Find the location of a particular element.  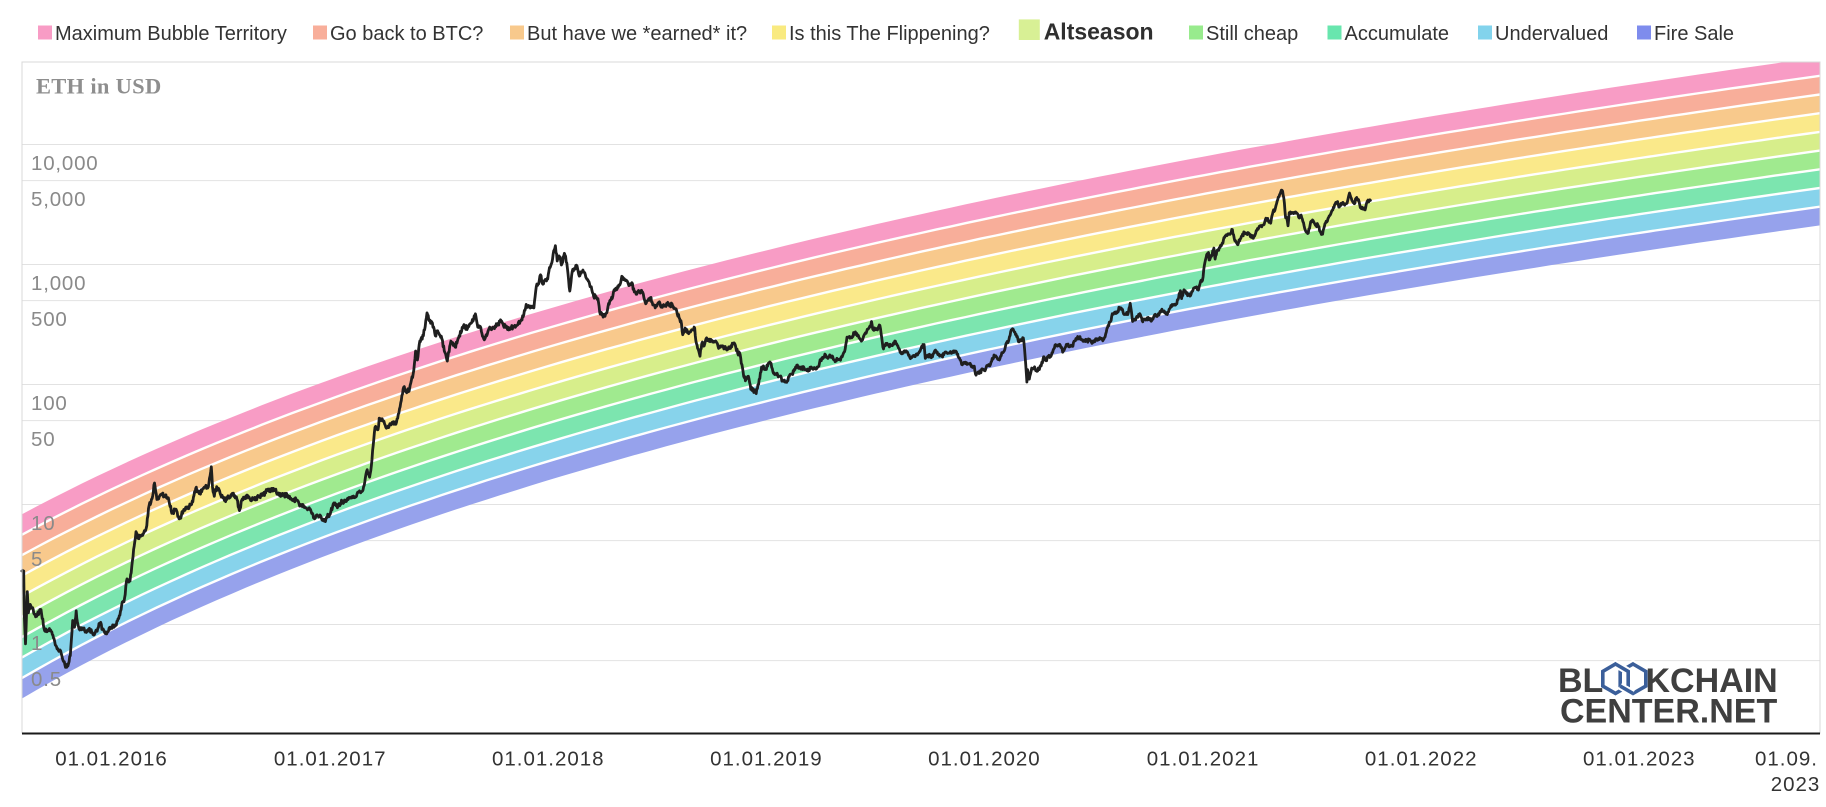

svg-text: 10,000 is located at coordinates (65, 163).